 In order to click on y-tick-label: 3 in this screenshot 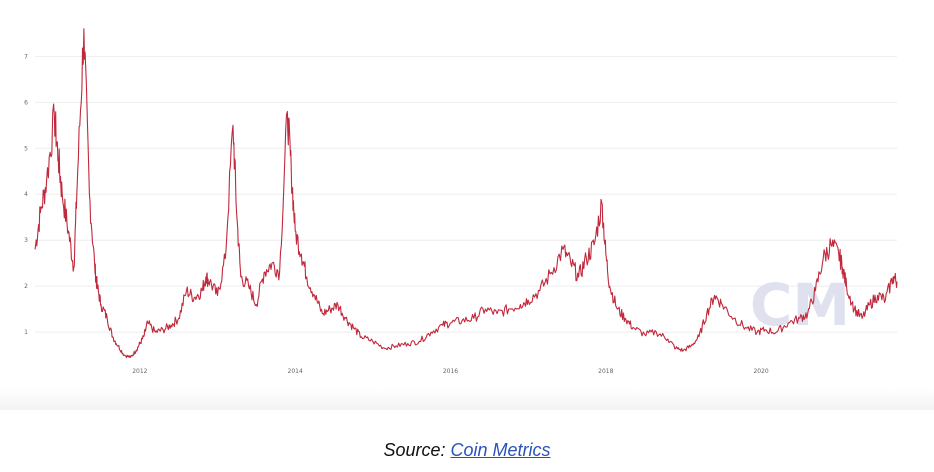, I will do `click(26, 240)`.